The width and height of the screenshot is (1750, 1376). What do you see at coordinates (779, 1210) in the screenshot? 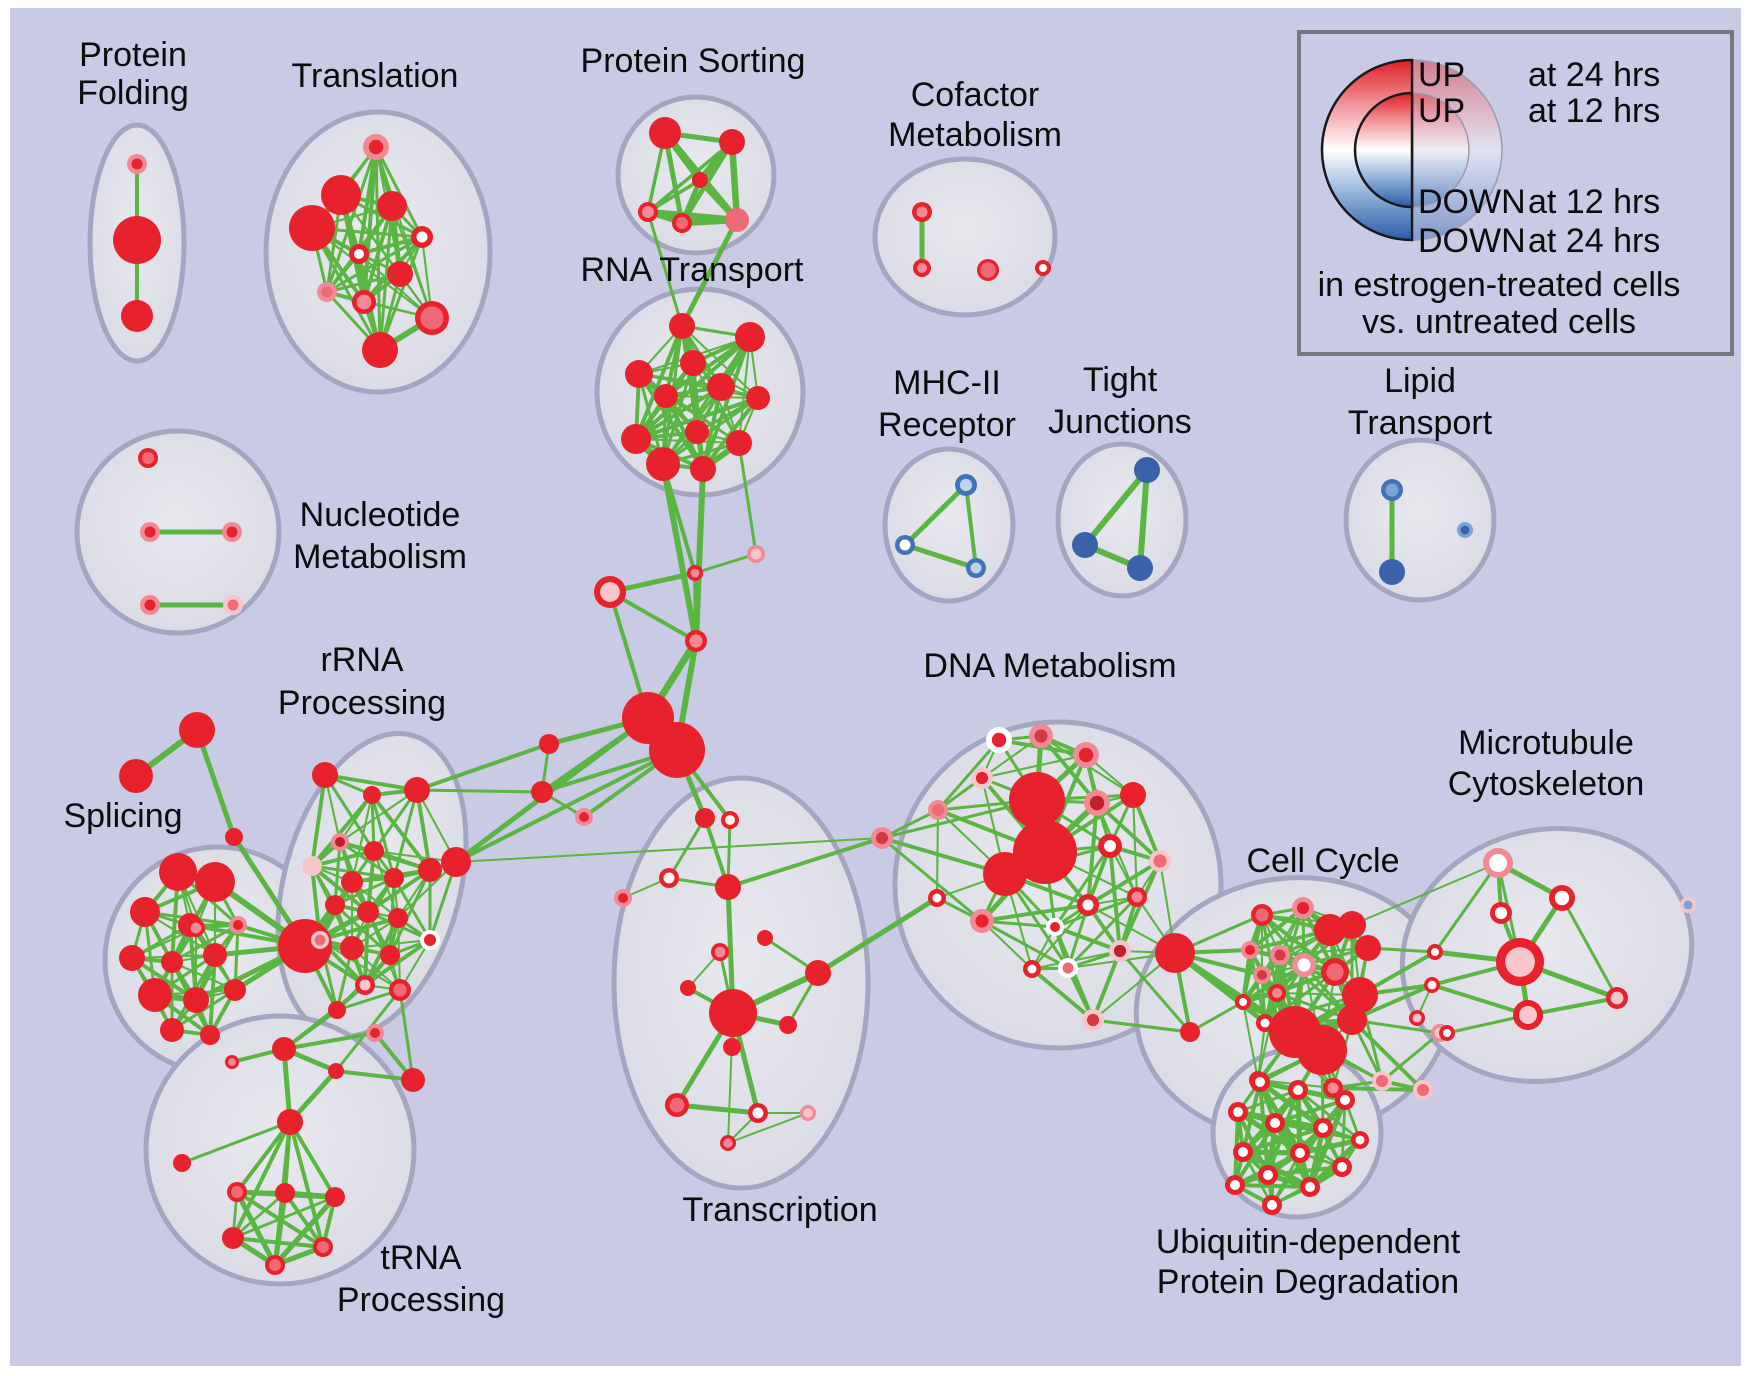
I see `cluster-label-transcription-line0: Transcription` at bounding box center [779, 1210].